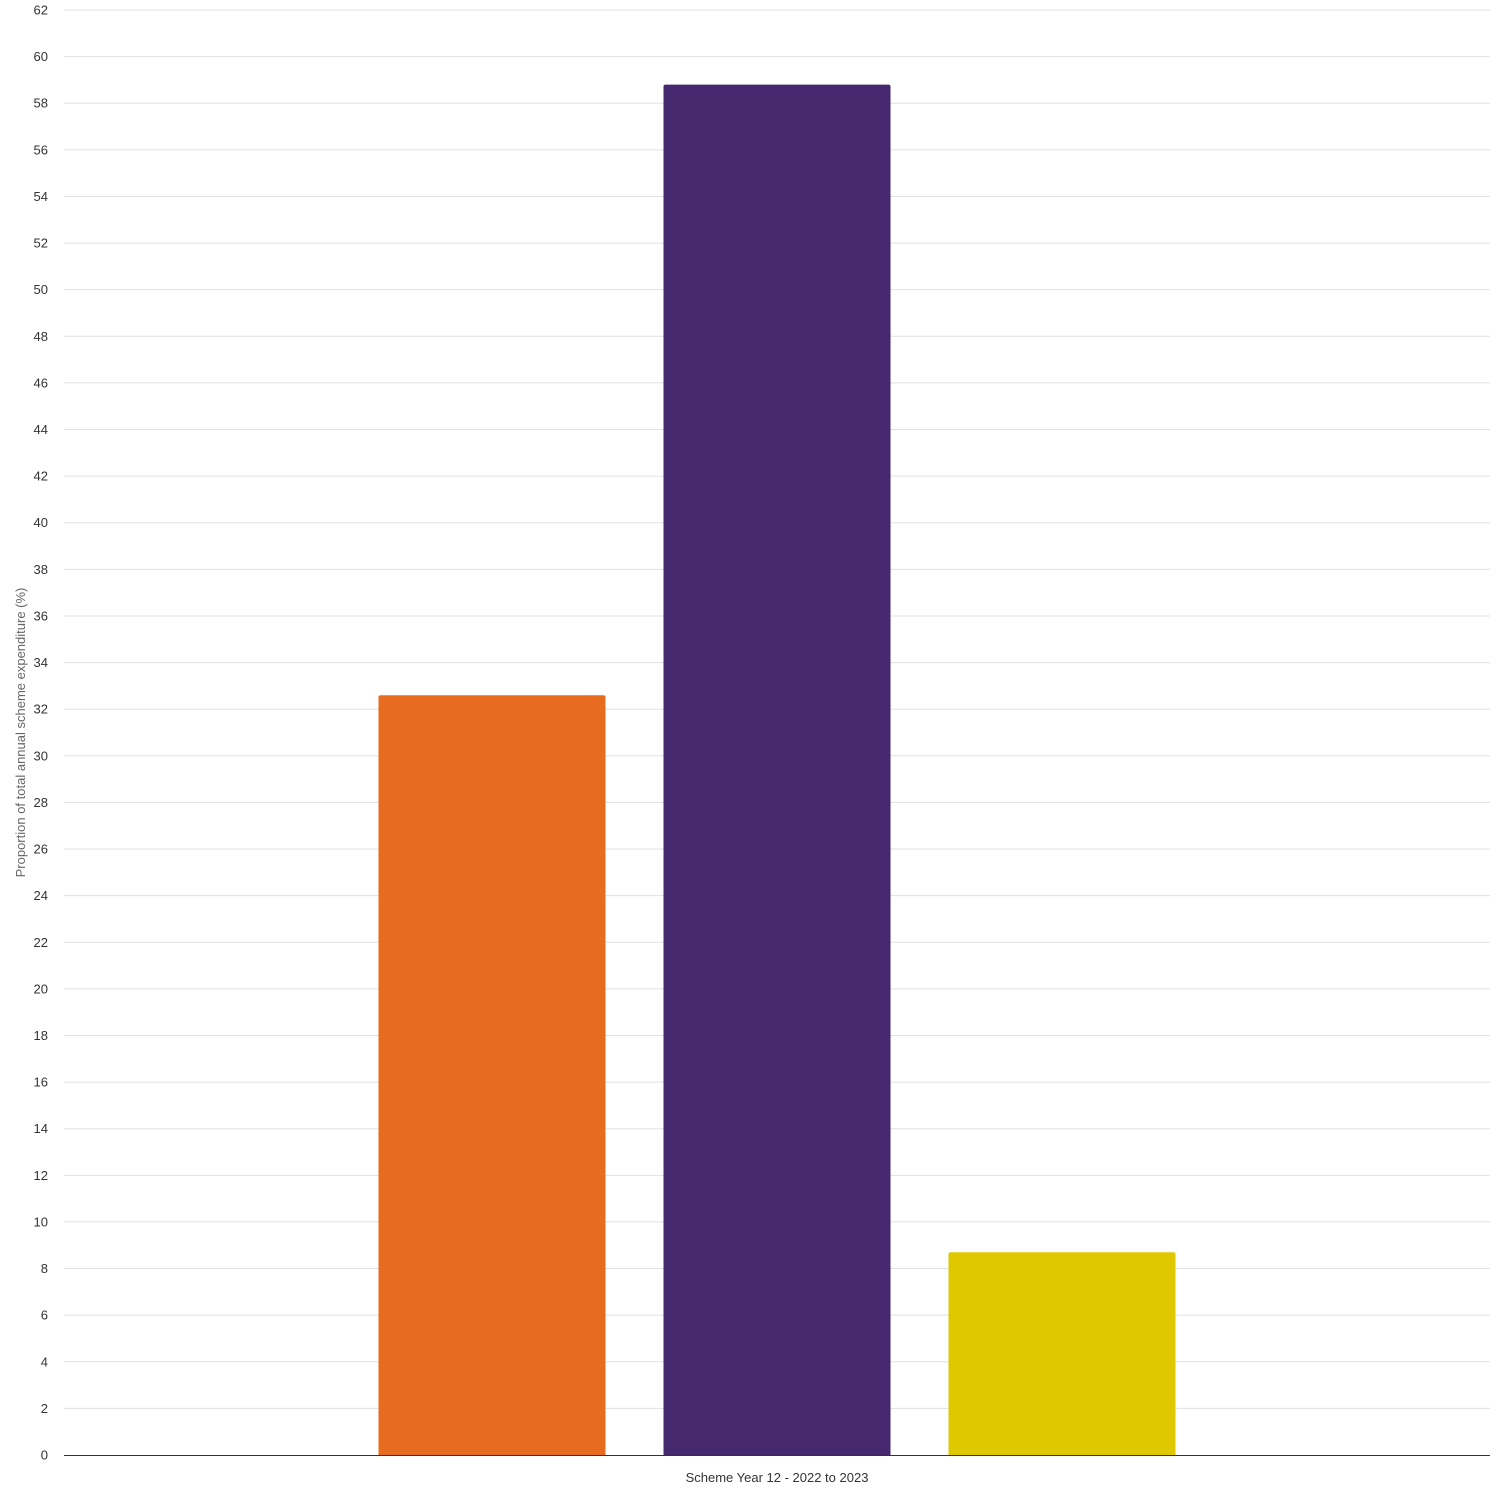  I want to click on y-tick-label: 44, so click(41, 429).